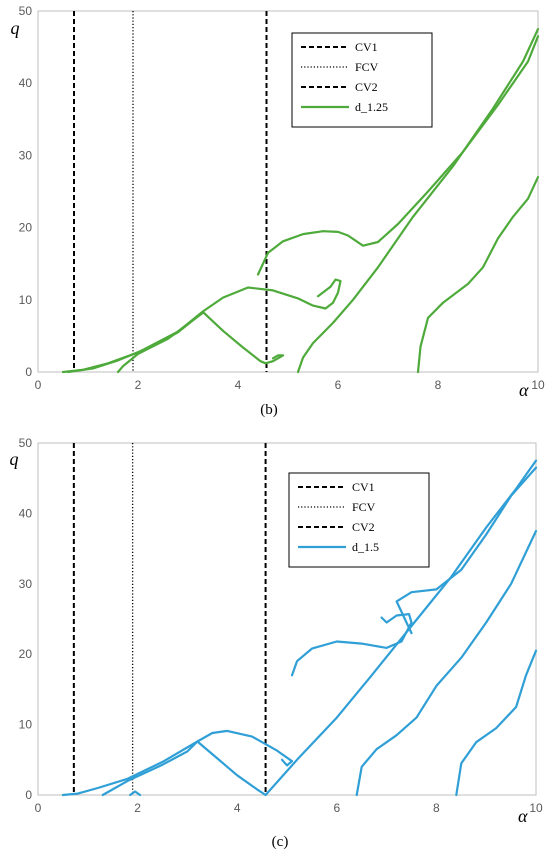 The height and width of the screenshot is (859, 550). I want to click on panel-caption: (c), so click(280, 842).